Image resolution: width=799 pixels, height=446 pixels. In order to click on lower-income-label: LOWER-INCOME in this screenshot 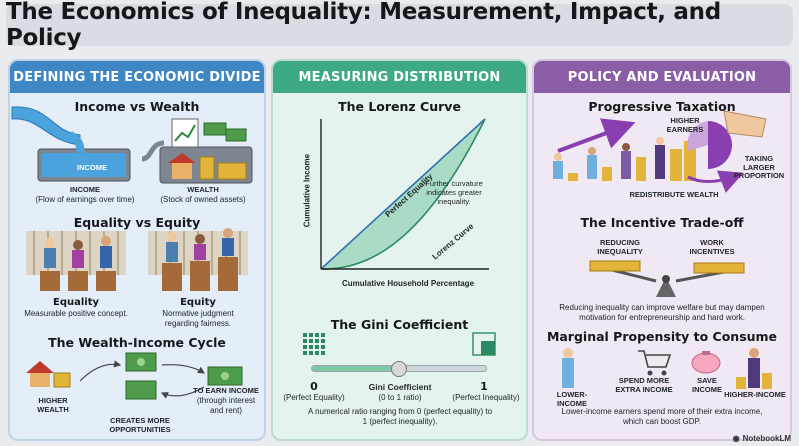, I will do `click(572, 399)`.